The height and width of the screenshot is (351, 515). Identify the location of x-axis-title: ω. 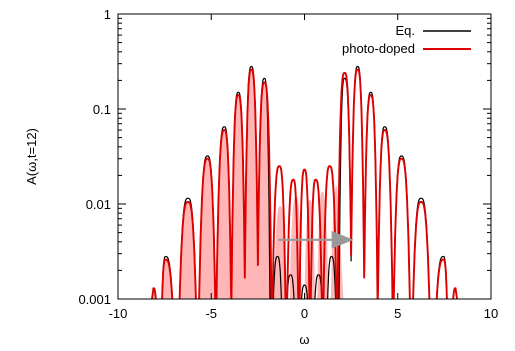
(304, 339).